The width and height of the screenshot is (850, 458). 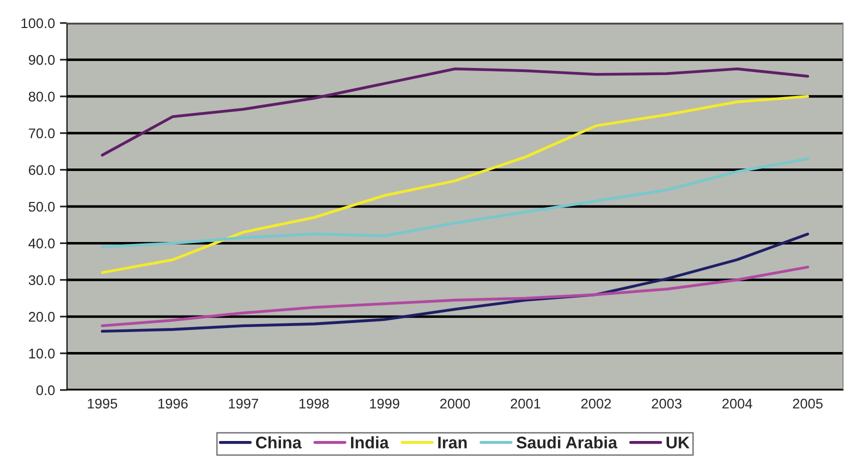 What do you see at coordinates (41, 133) in the screenshot?
I see `y-tick-label: 70.0` at bounding box center [41, 133].